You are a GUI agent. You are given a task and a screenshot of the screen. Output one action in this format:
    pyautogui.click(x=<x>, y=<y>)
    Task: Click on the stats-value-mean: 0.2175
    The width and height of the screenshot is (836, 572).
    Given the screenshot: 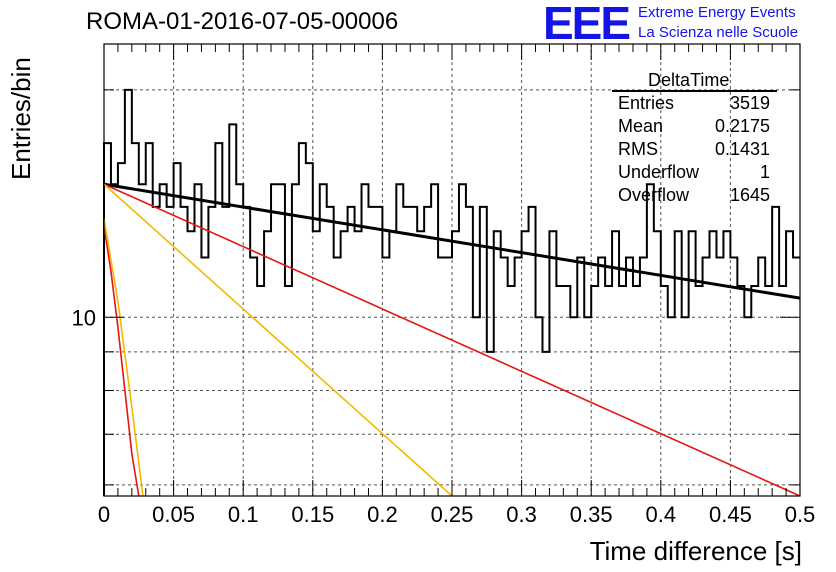 What is the action you would take?
    pyautogui.click(x=742, y=126)
    